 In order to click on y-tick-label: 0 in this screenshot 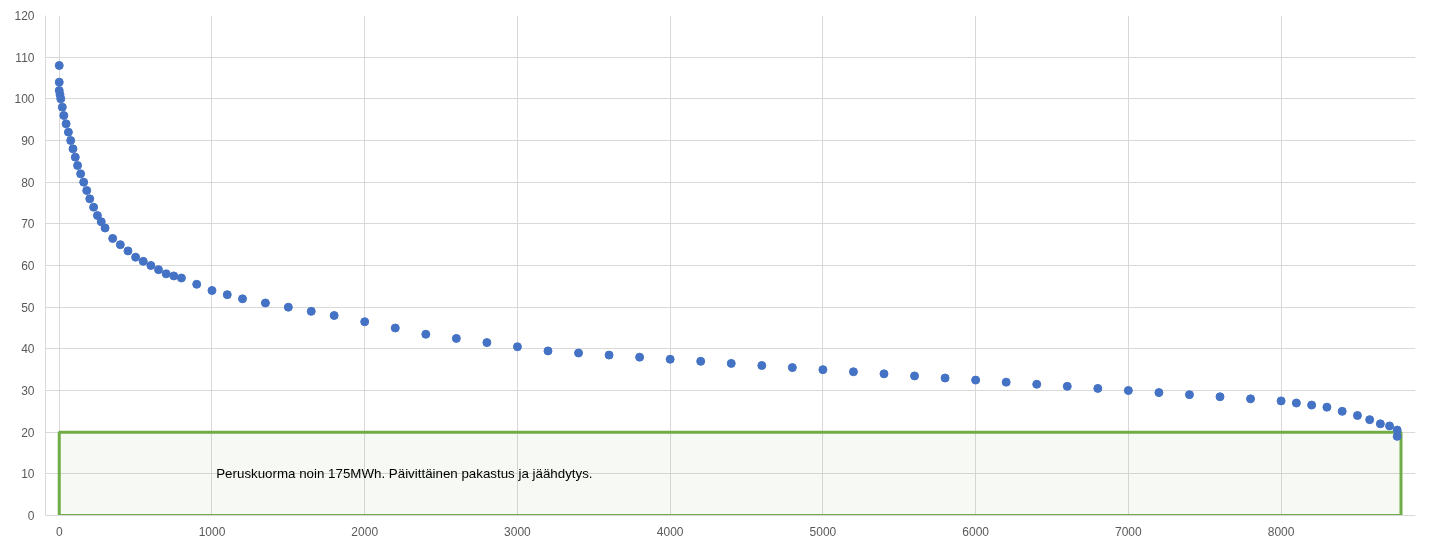, I will do `click(31, 516)`.